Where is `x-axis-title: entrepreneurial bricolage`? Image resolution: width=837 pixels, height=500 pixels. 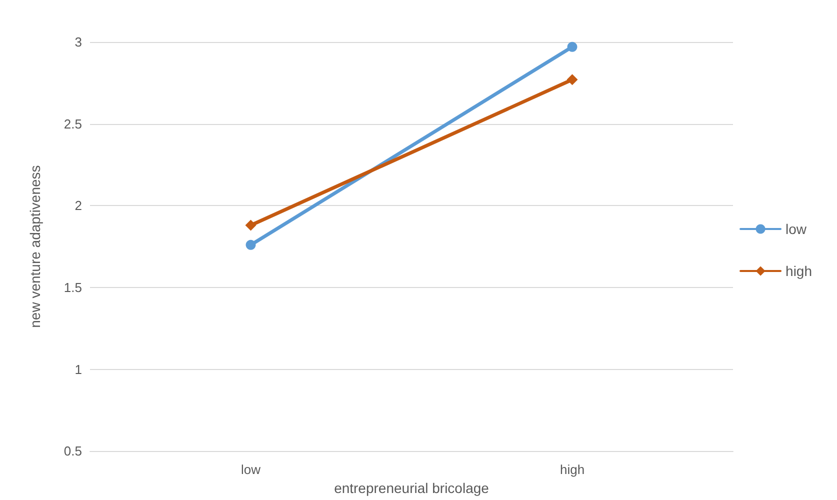
x-axis-title: entrepreneurial bricolage is located at coordinates (412, 488).